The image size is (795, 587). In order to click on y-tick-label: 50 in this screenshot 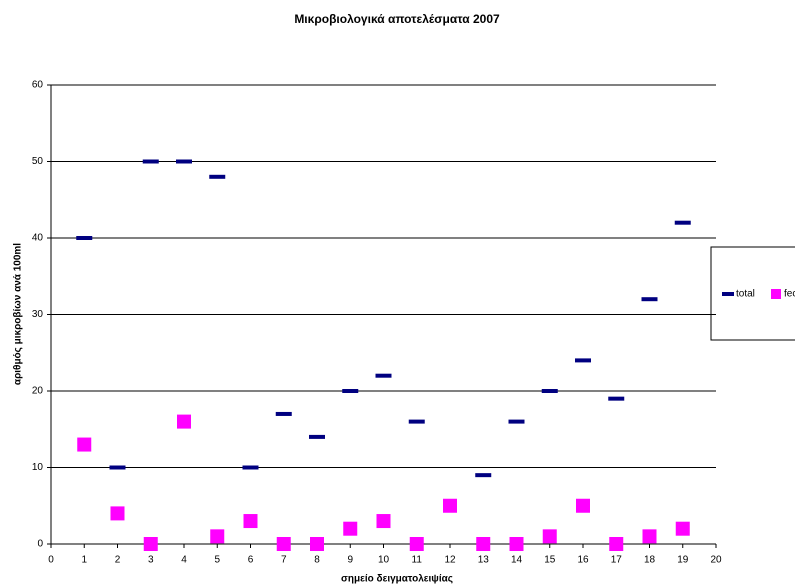, I will do `click(38, 161)`.